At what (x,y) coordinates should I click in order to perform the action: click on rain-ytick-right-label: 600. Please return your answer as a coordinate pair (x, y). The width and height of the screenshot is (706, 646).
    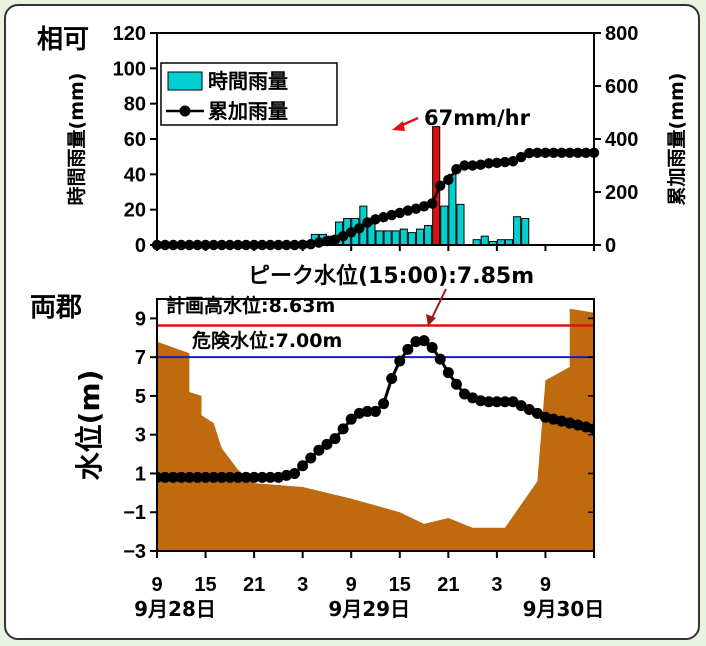
    Looking at the image, I should click on (621, 87).